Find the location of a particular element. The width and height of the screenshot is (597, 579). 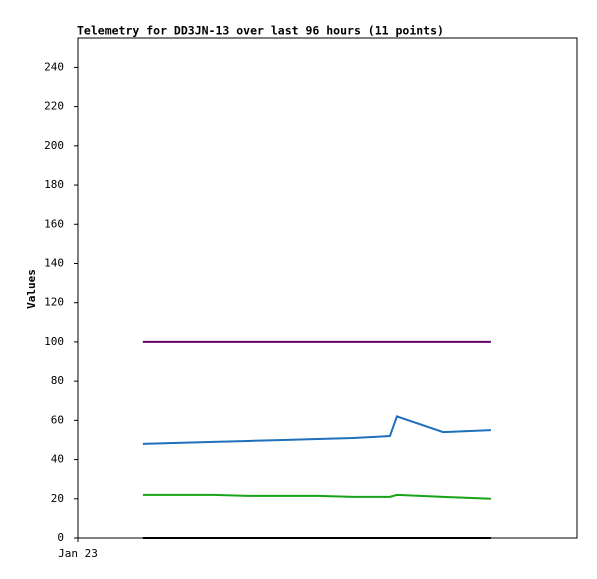

y-tick-label: 120 is located at coordinates (54, 302).